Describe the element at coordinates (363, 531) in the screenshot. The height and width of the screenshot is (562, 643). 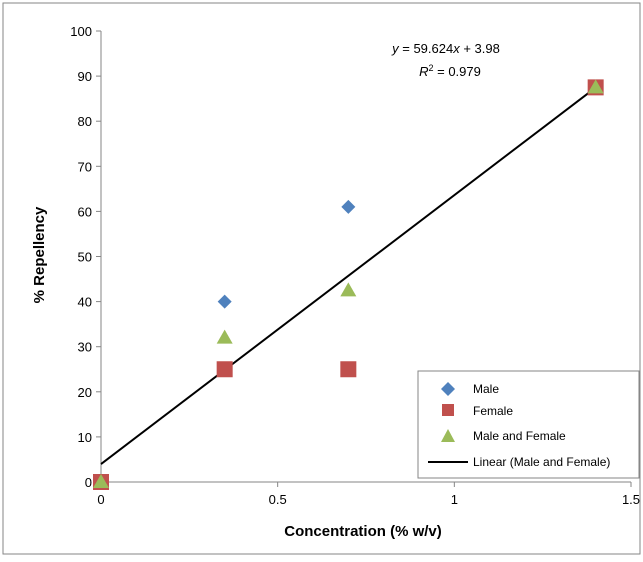
I see `x-axis-label: Concentration (% w/v)` at that location.